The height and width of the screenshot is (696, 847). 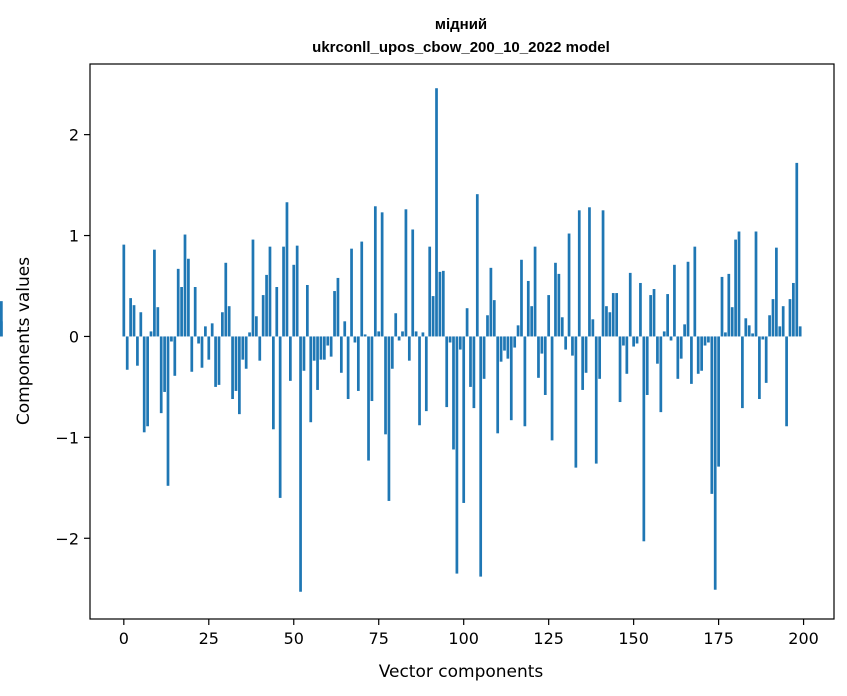 I want to click on y-tick-label: 2, so click(x=74, y=135).